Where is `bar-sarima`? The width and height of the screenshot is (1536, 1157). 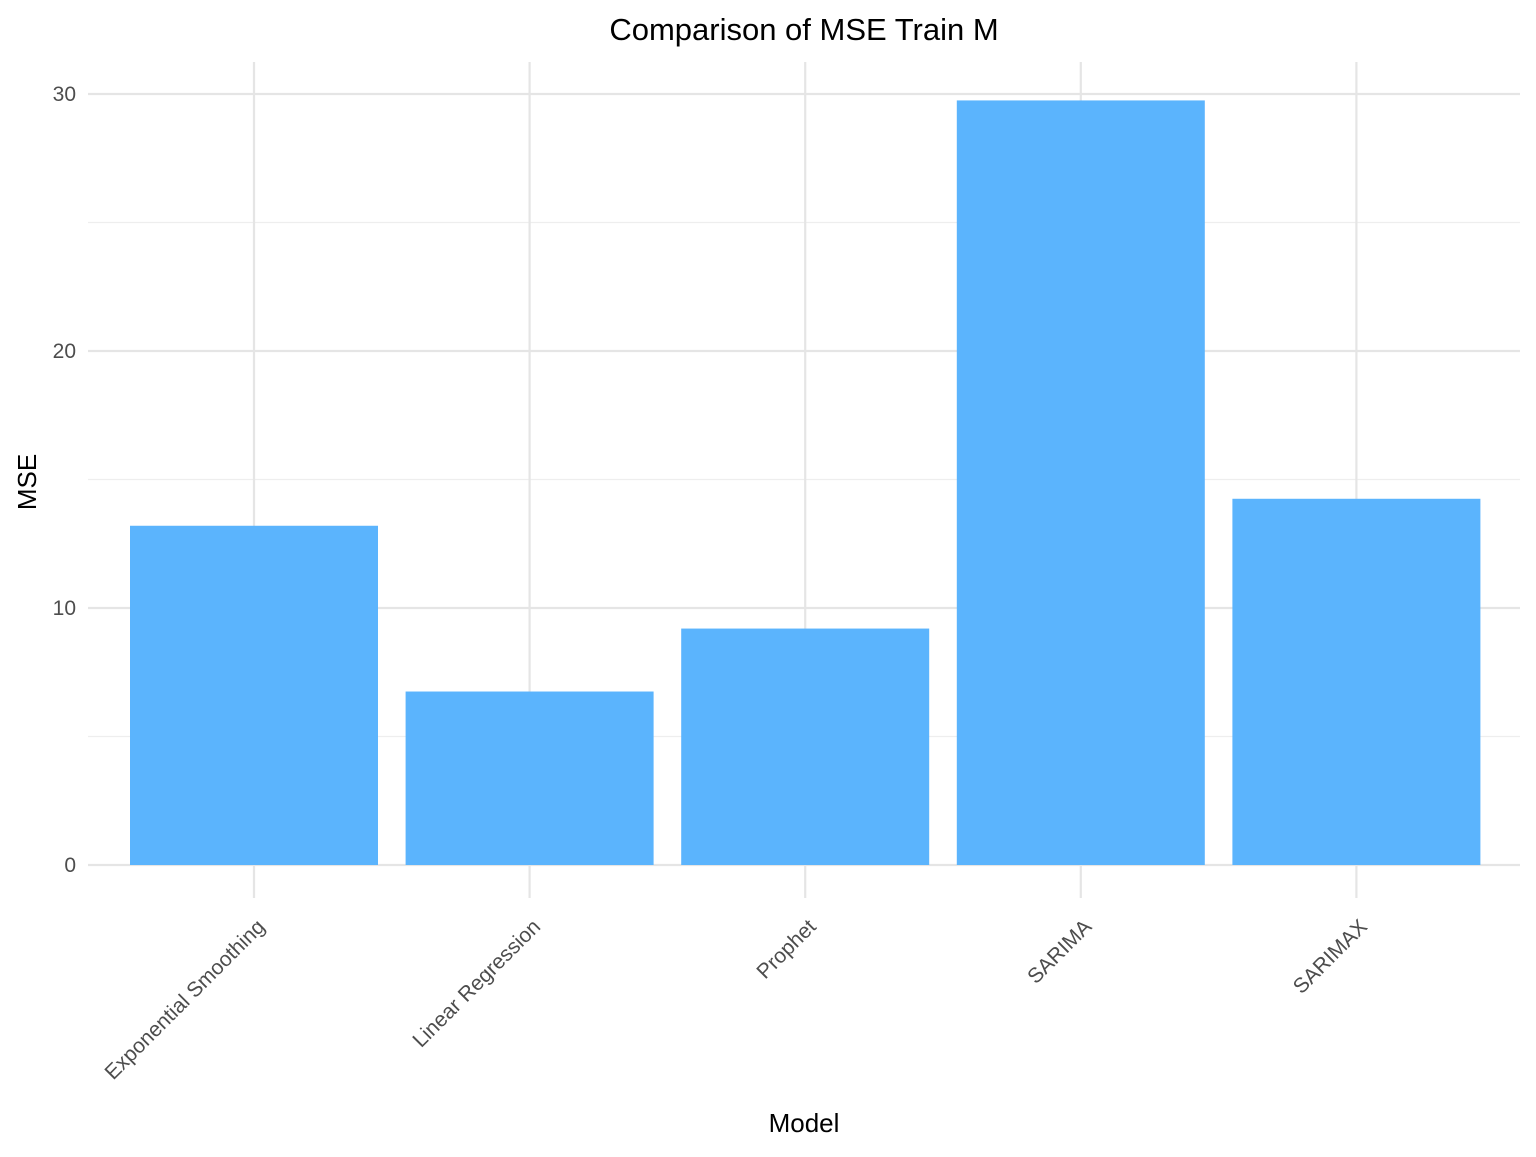
bar-sarima is located at coordinates (1080, 483).